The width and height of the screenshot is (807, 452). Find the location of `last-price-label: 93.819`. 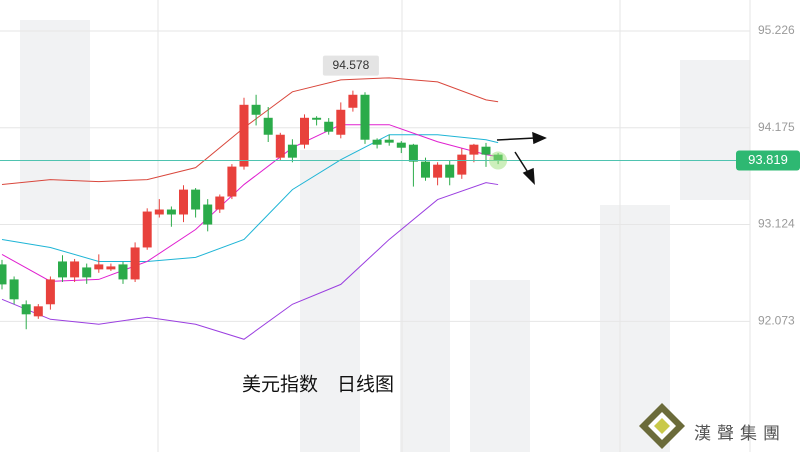

last-price-label: 93.819 is located at coordinates (768, 159).